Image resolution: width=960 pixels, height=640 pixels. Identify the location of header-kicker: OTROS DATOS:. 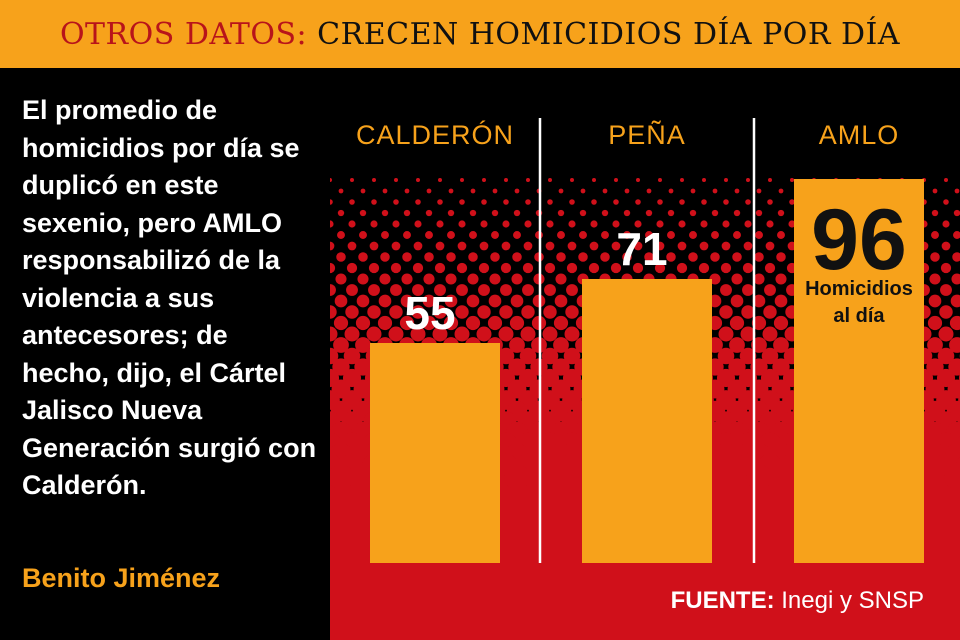
(183, 34).